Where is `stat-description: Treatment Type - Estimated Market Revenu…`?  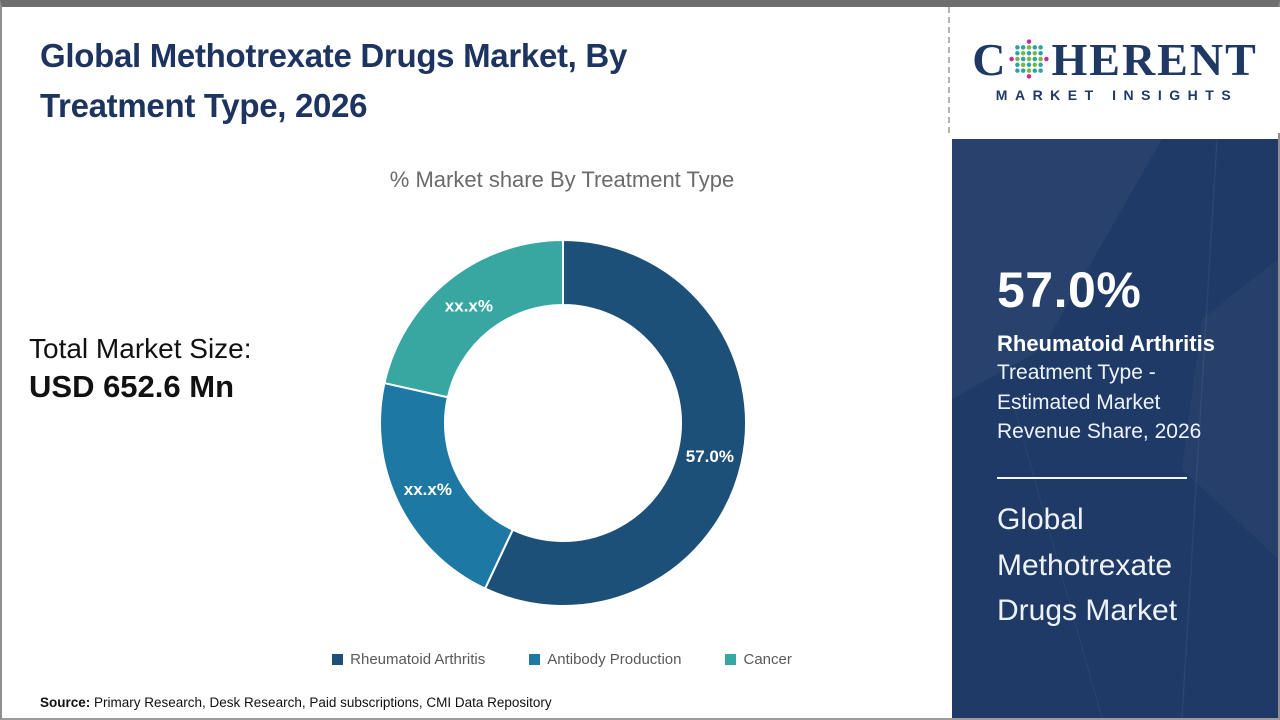 stat-description: Treatment Type - Estimated Market Revenu… is located at coordinates (1099, 402).